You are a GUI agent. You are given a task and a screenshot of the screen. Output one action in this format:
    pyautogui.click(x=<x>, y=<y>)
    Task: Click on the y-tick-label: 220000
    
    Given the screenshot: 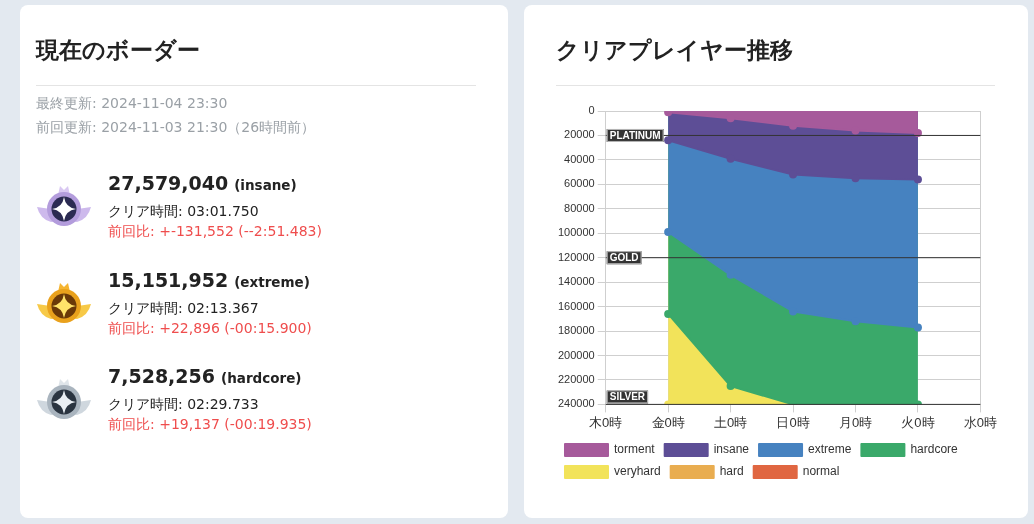 What is the action you would take?
    pyautogui.click(x=576, y=378)
    